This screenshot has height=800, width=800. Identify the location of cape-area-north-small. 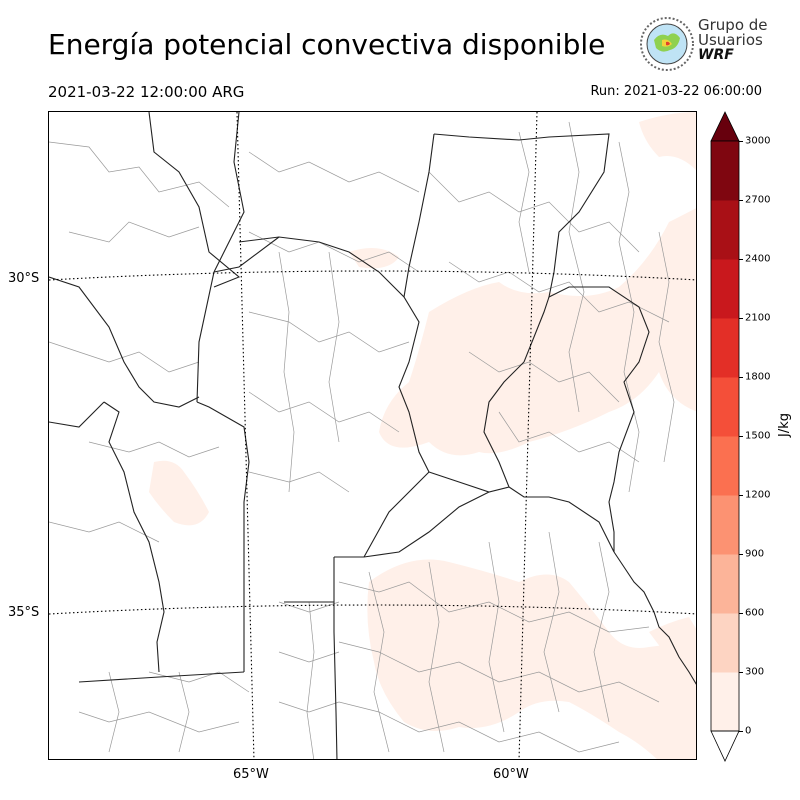
(374, 258).